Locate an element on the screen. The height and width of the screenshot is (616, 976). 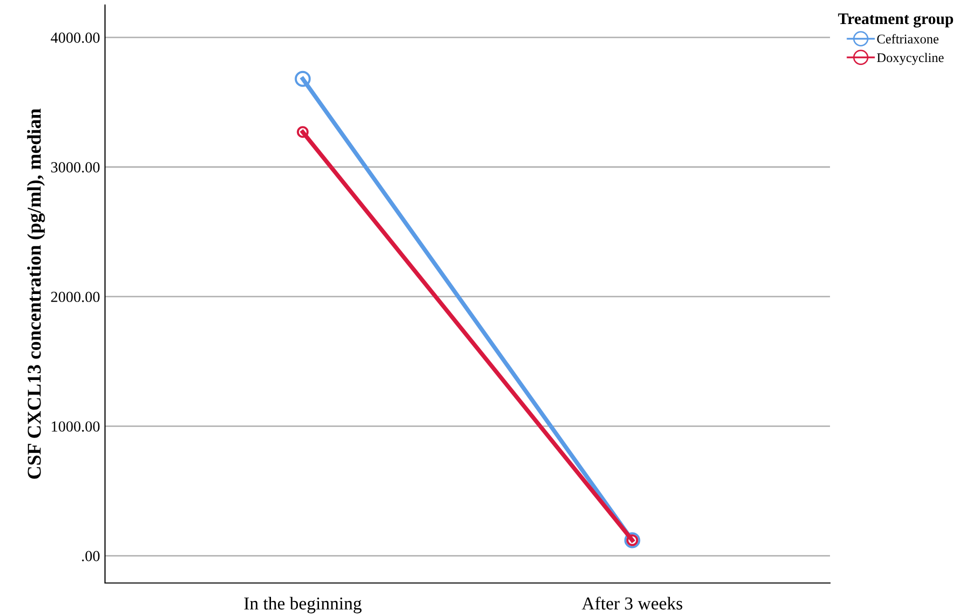
y-axis-title: CSF CXCL13 concentration (pg/ml), median is located at coordinates (36, 293).